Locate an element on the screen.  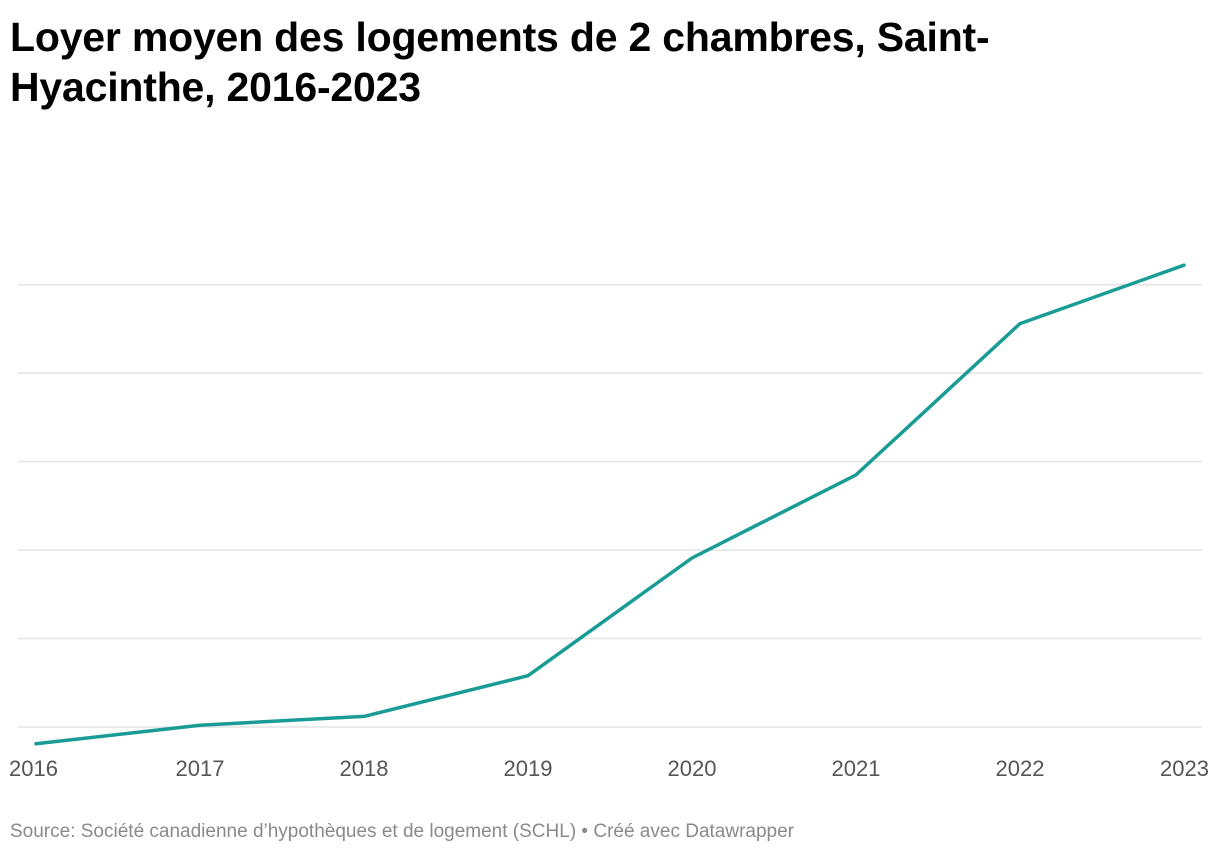
x-tick-label: 2023 is located at coordinates (1184, 768).